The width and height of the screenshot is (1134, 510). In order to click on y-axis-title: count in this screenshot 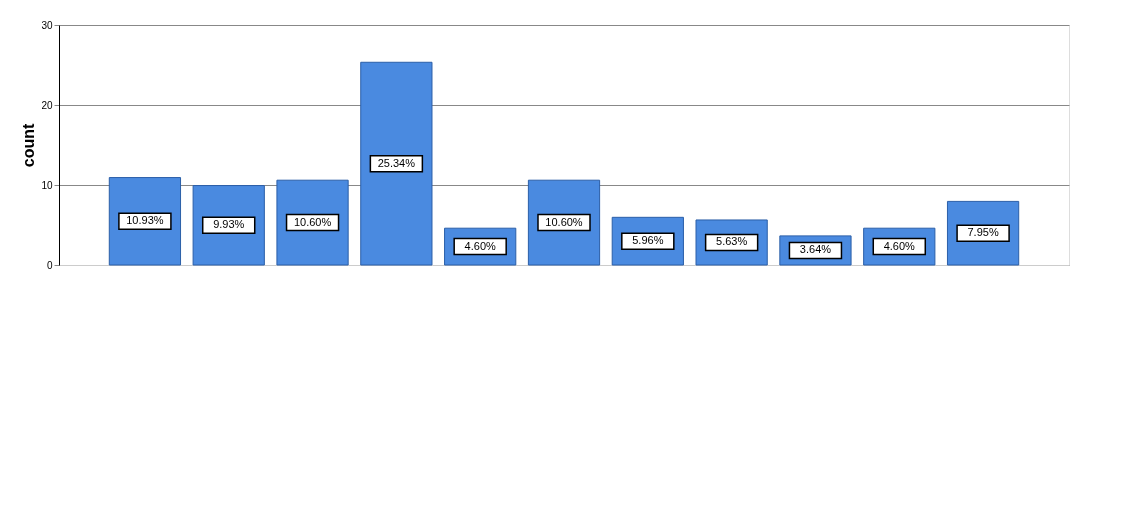, I will do `click(29, 145)`.